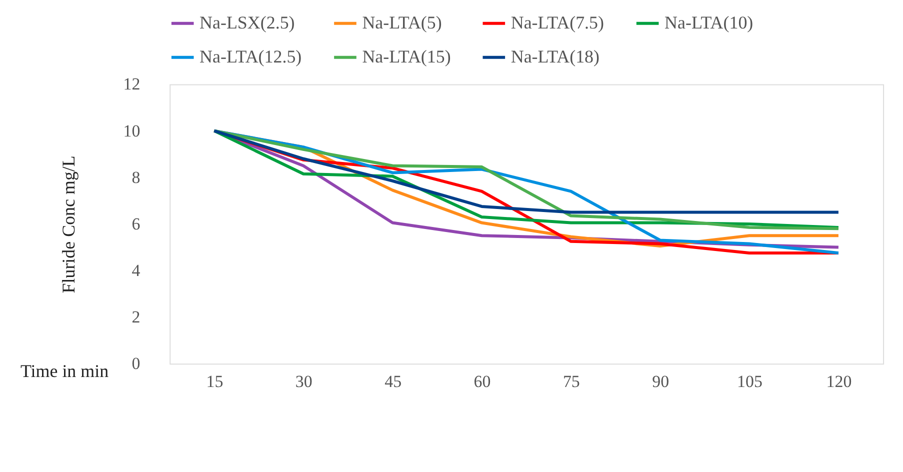  I want to click on x-tick-label: 60, so click(482, 382).